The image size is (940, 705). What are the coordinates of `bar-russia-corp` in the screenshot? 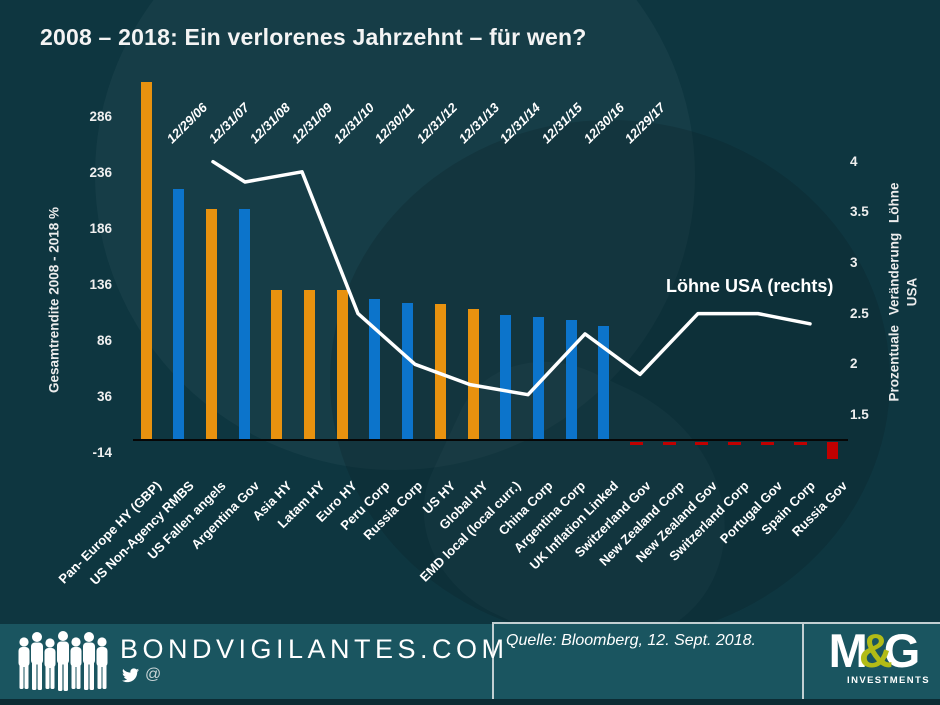 It's located at (408, 371).